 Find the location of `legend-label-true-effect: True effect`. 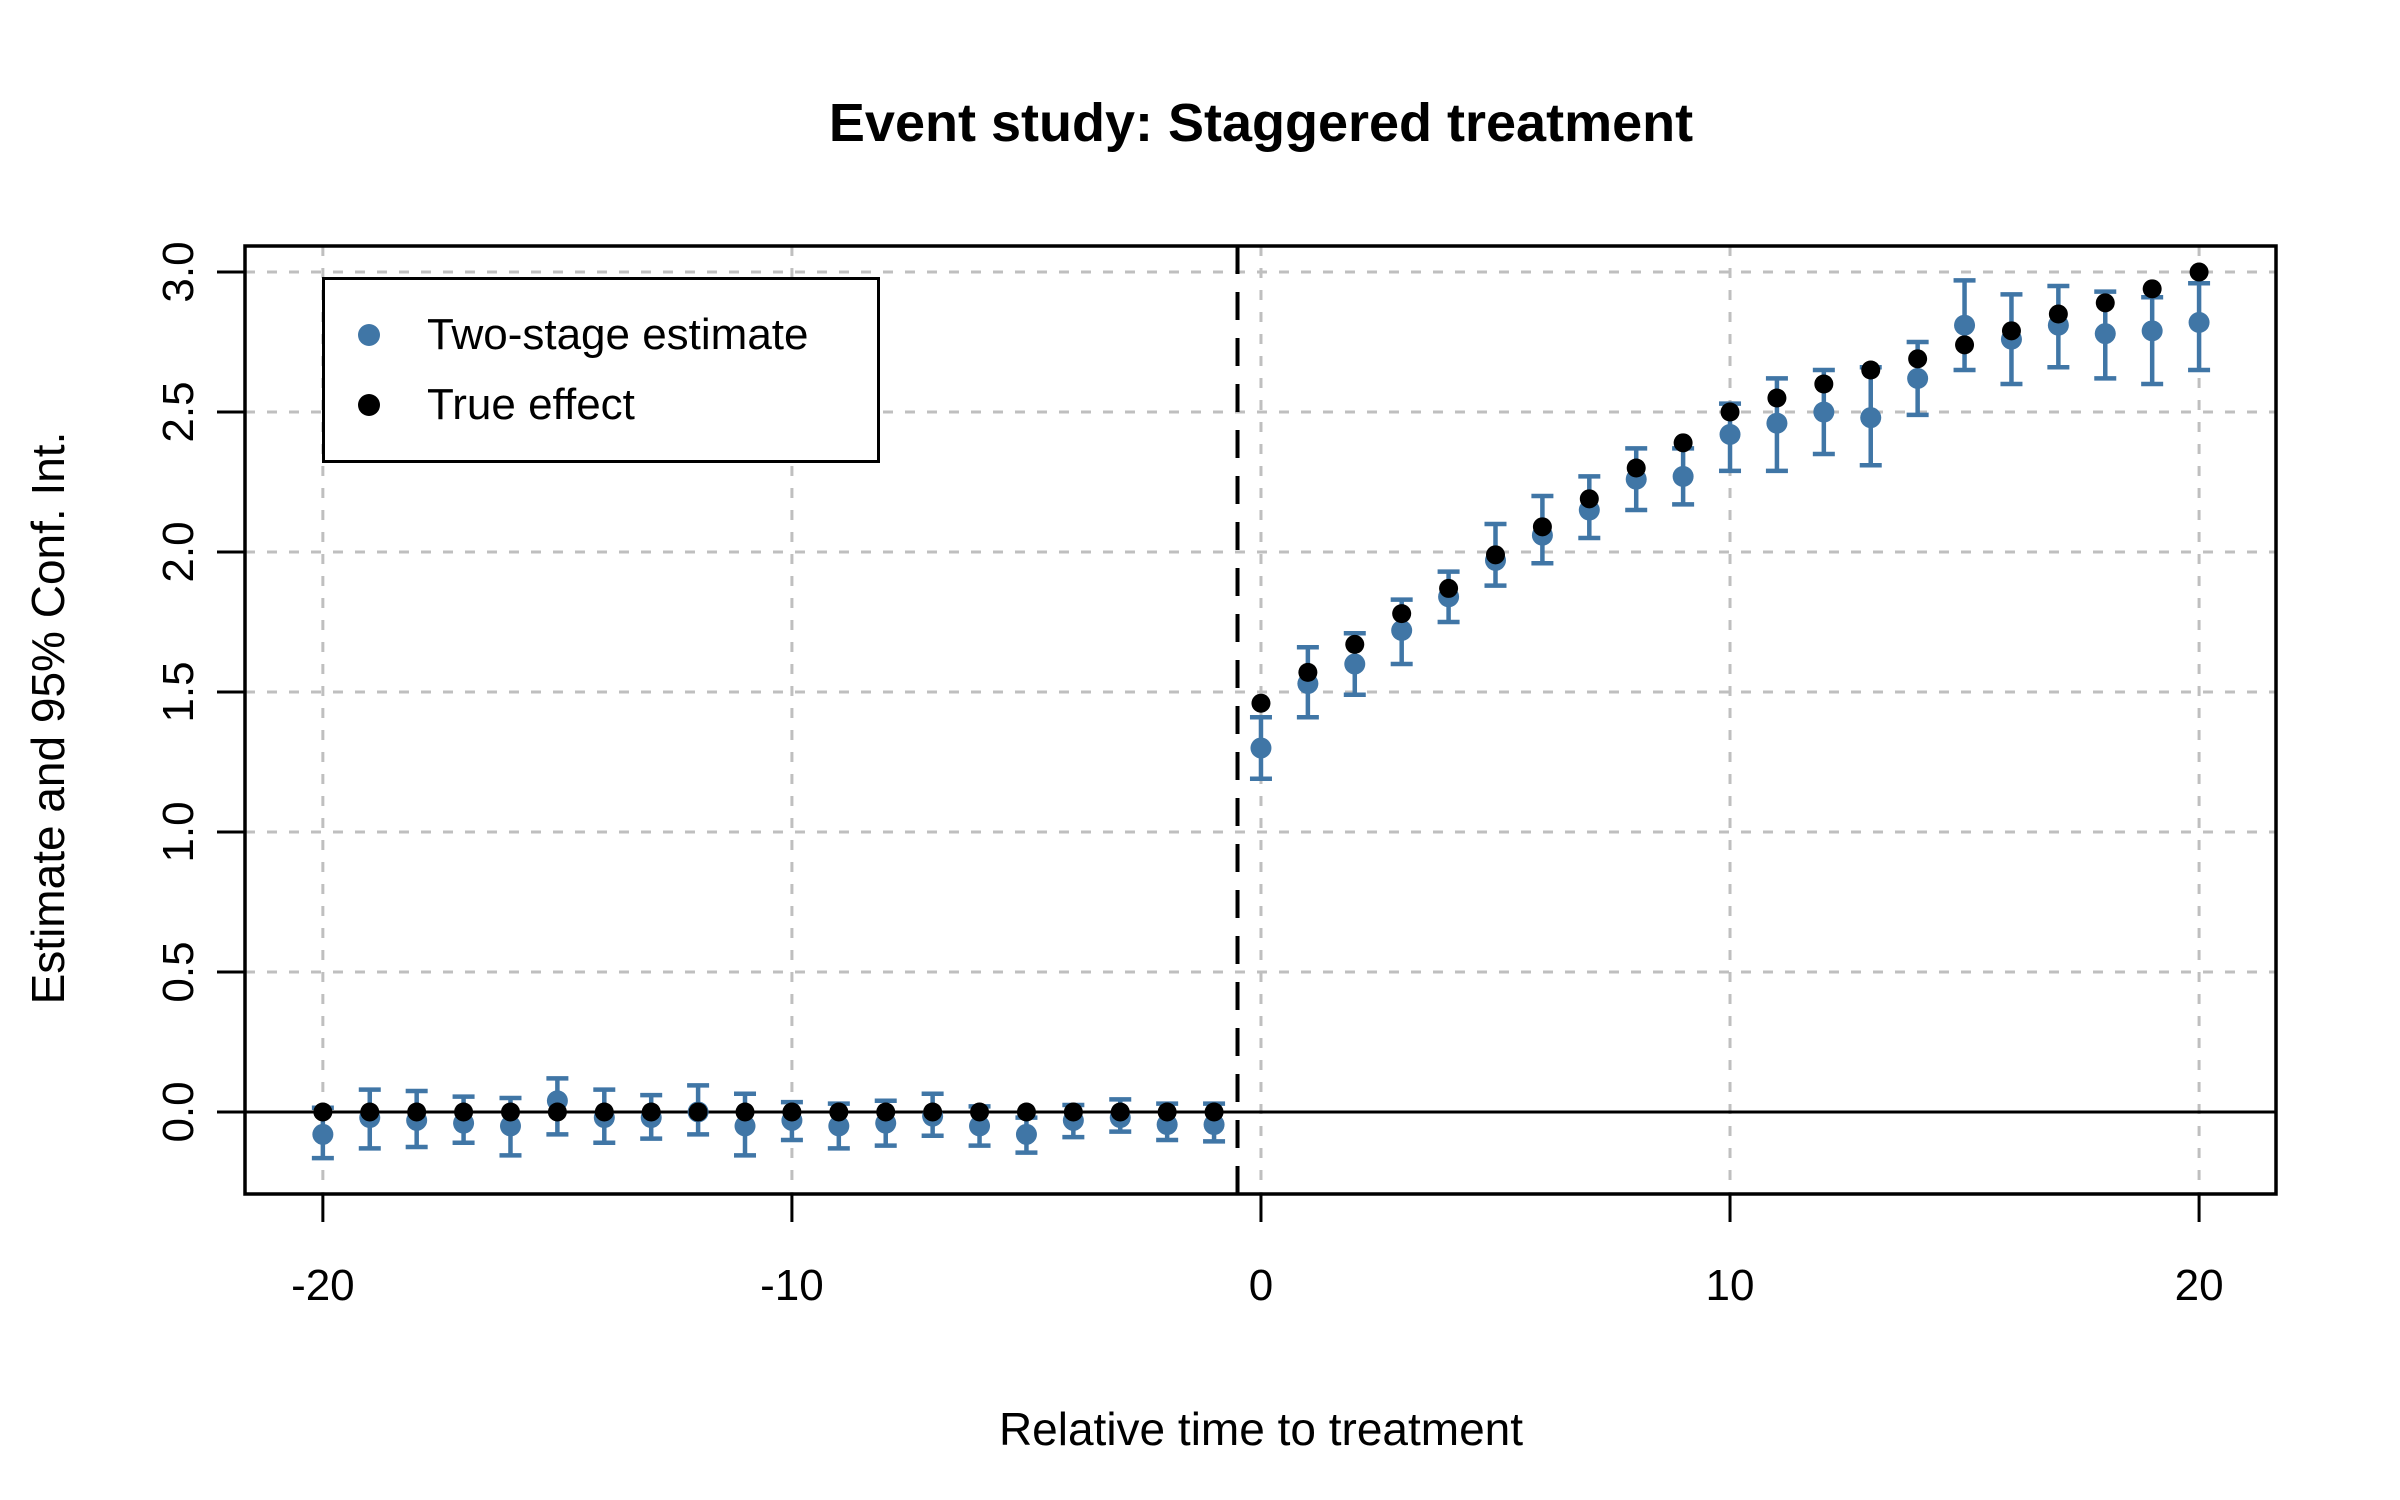

legend-label-true-effect: True effect is located at coordinates (531, 404).